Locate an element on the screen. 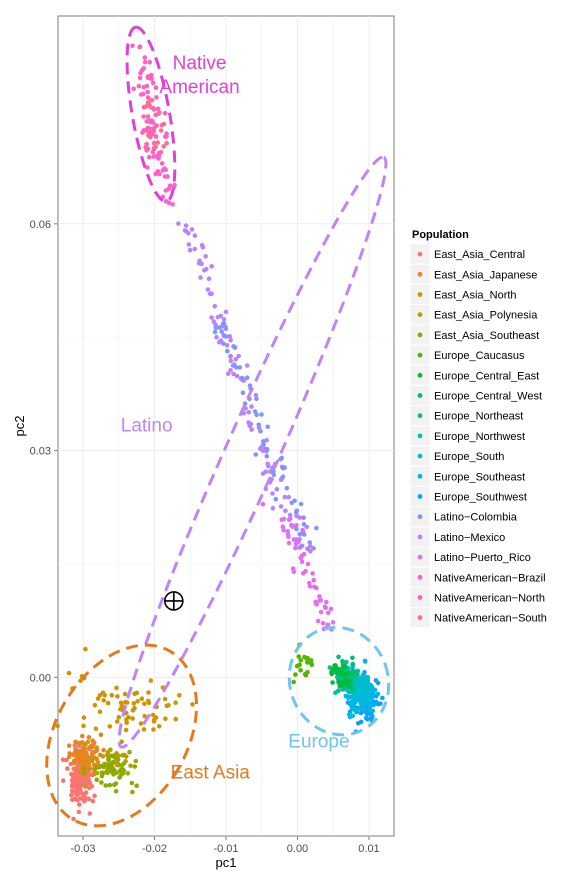  legend-label: Europe_Northwest is located at coordinates (479, 437).